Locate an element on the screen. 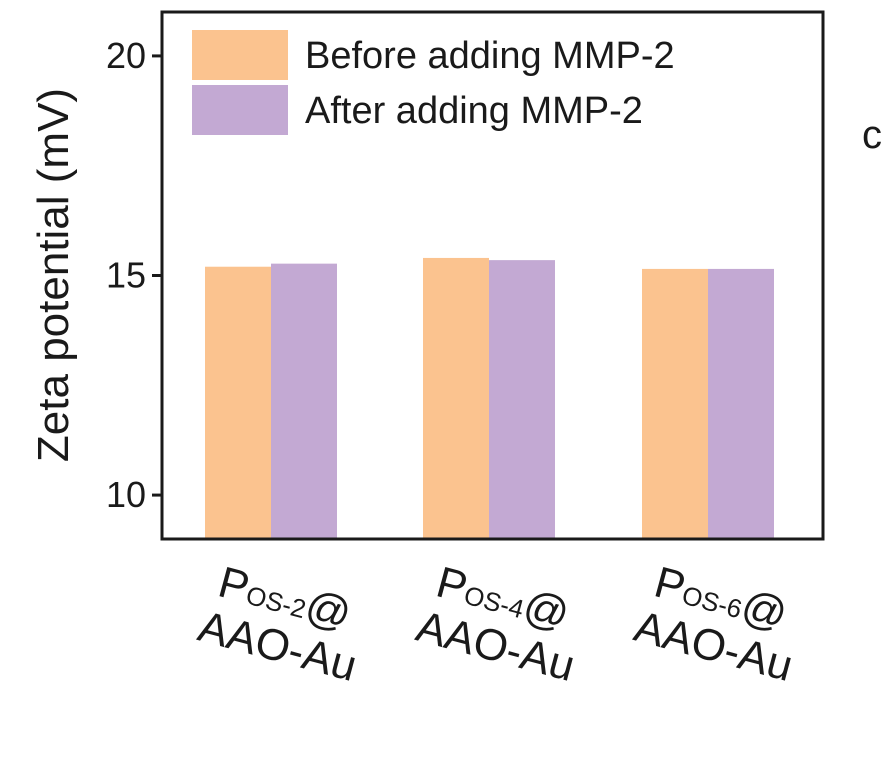 The width and height of the screenshot is (888, 772). legend-label: After adding MMP-2 is located at coordinates (474, 111).